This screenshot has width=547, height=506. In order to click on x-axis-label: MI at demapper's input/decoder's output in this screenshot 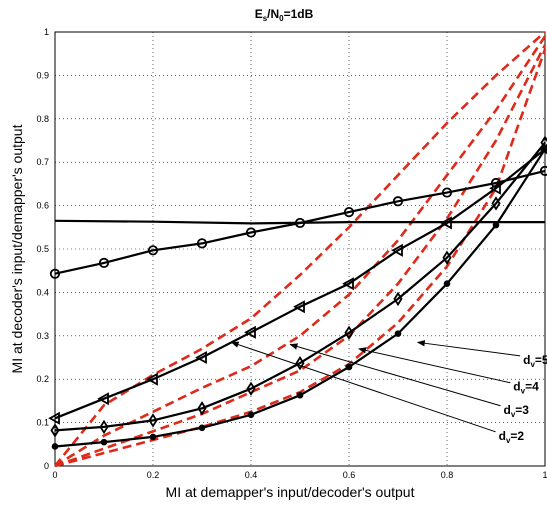, I will do `click(290, 492)`.